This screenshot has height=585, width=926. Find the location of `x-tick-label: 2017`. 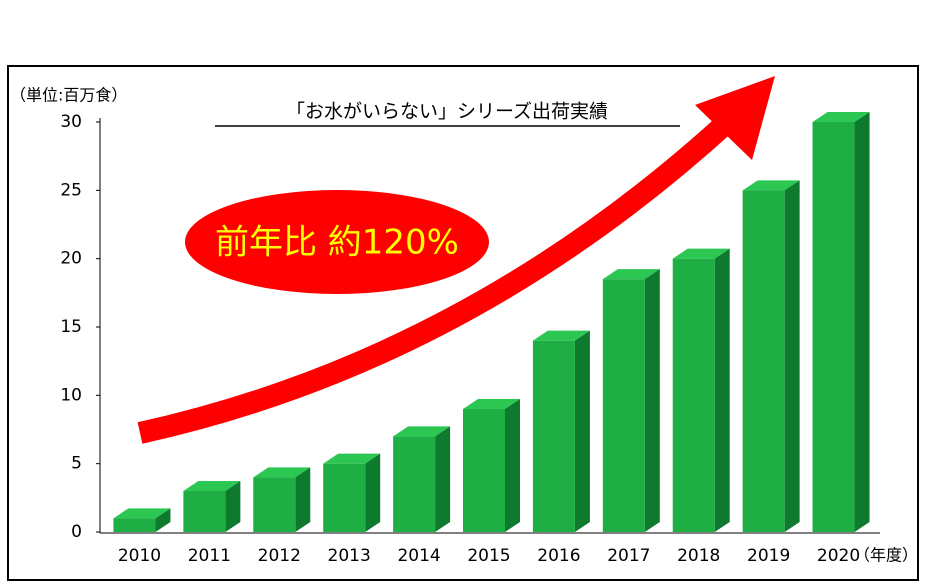

x-tick-label: 2017 is located at coordinates (628, 556).